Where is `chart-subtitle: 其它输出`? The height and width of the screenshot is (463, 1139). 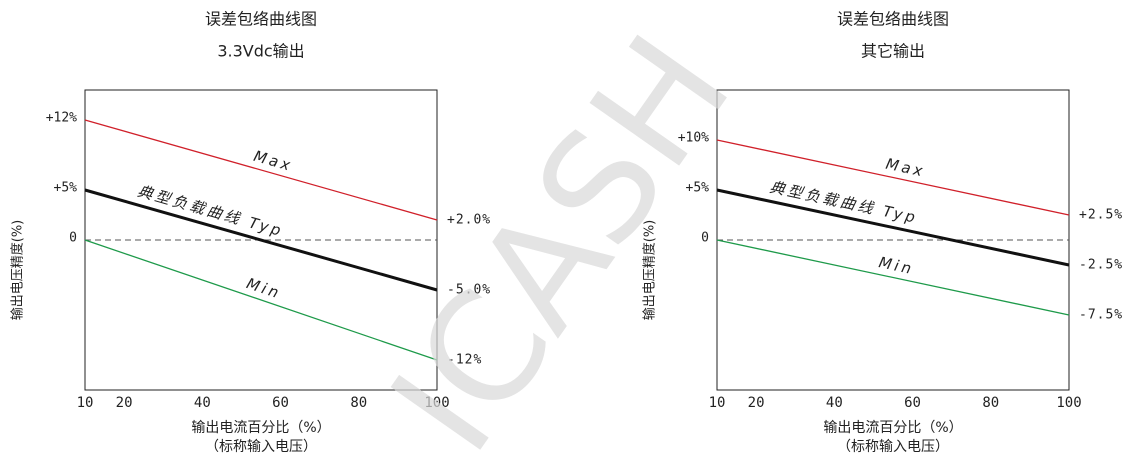
chart-subtitle: 其它输出 is located at coordinates (893, 51).